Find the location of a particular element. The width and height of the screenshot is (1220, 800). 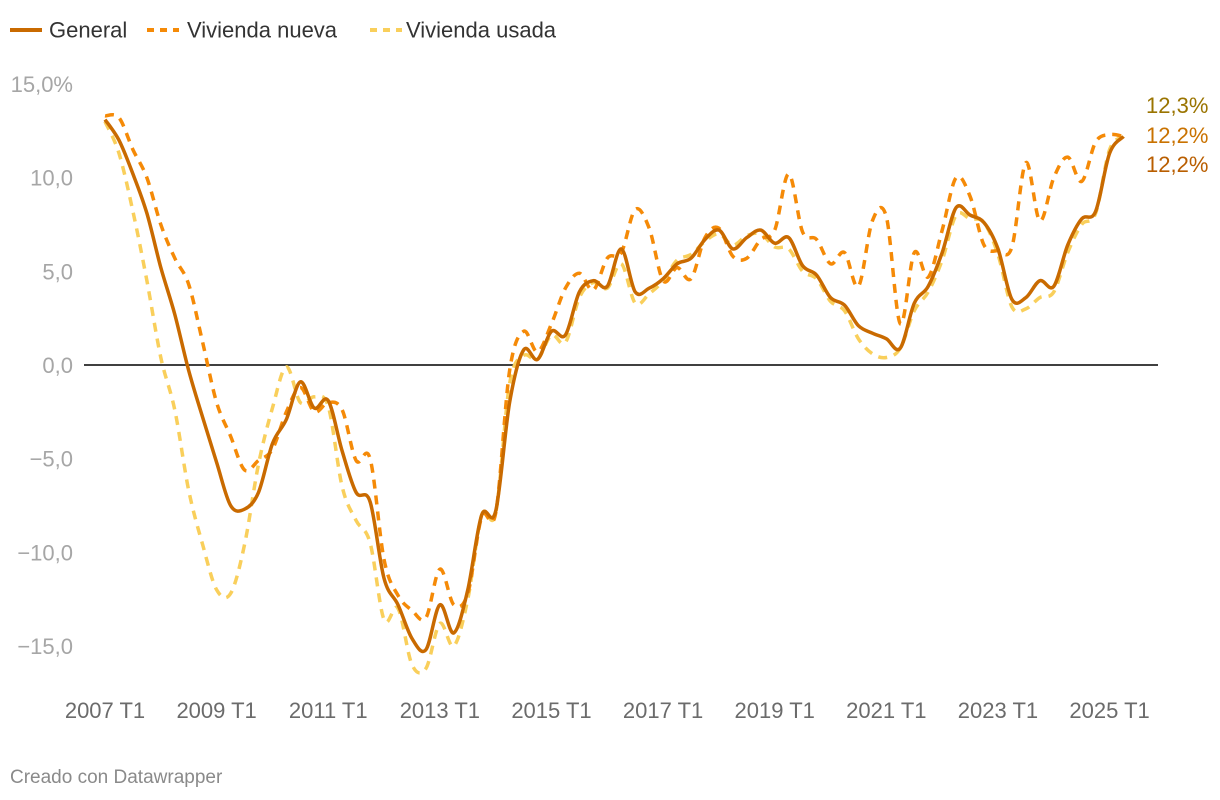

y-tick-label: −5,0 is located at coordinates (51, 459).